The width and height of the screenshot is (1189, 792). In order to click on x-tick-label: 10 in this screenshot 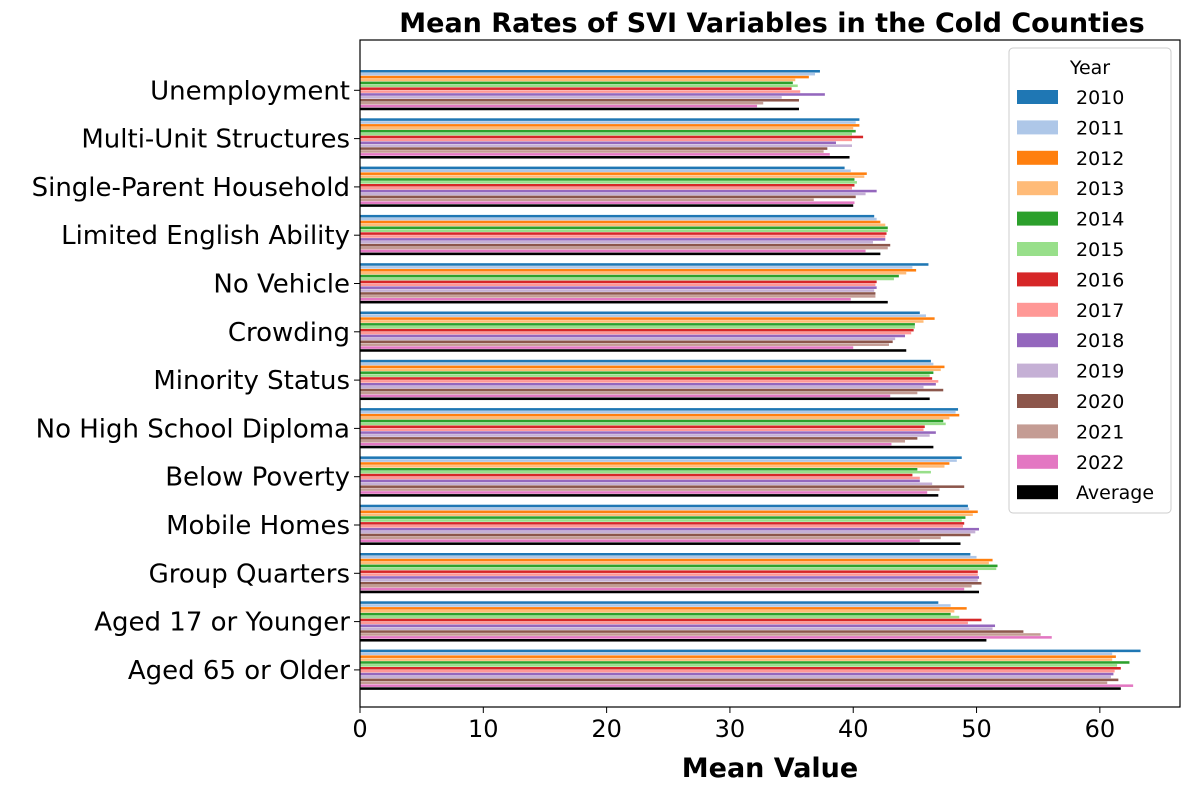, I will do `click(483, 729)`.